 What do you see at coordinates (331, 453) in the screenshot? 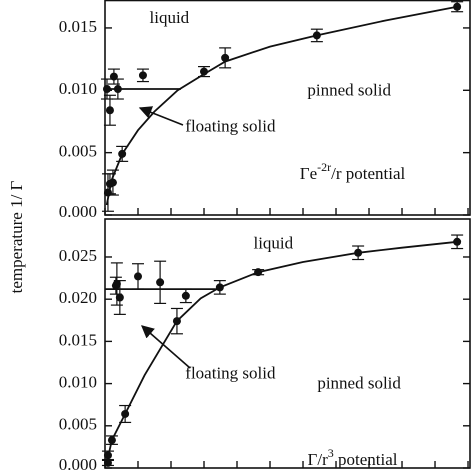
I see `annotation-part: 3` at bounding box center [331, 453].